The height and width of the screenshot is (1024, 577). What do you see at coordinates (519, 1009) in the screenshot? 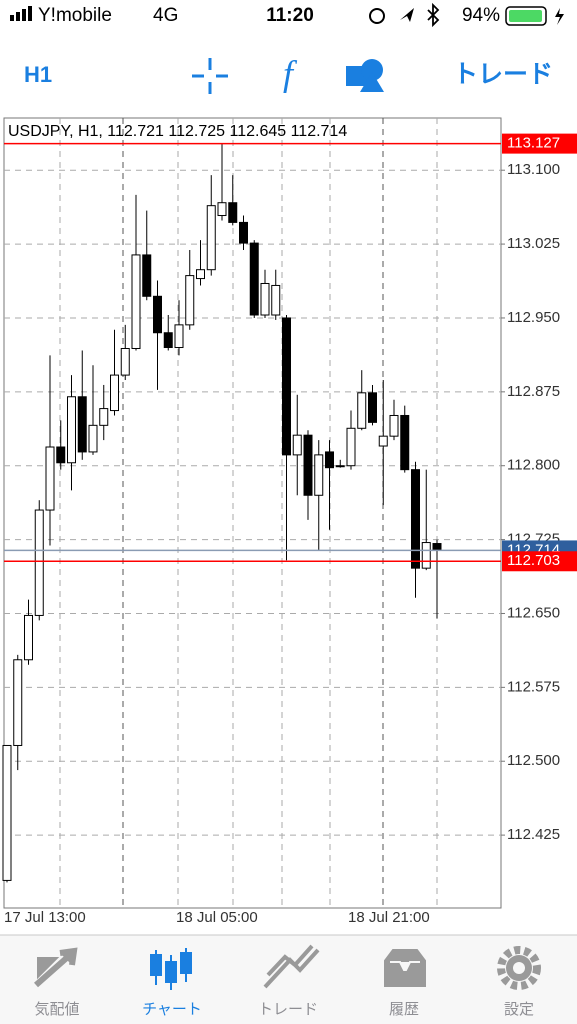
I see `tab-label: 設定` at bounding box center [519, 1009].